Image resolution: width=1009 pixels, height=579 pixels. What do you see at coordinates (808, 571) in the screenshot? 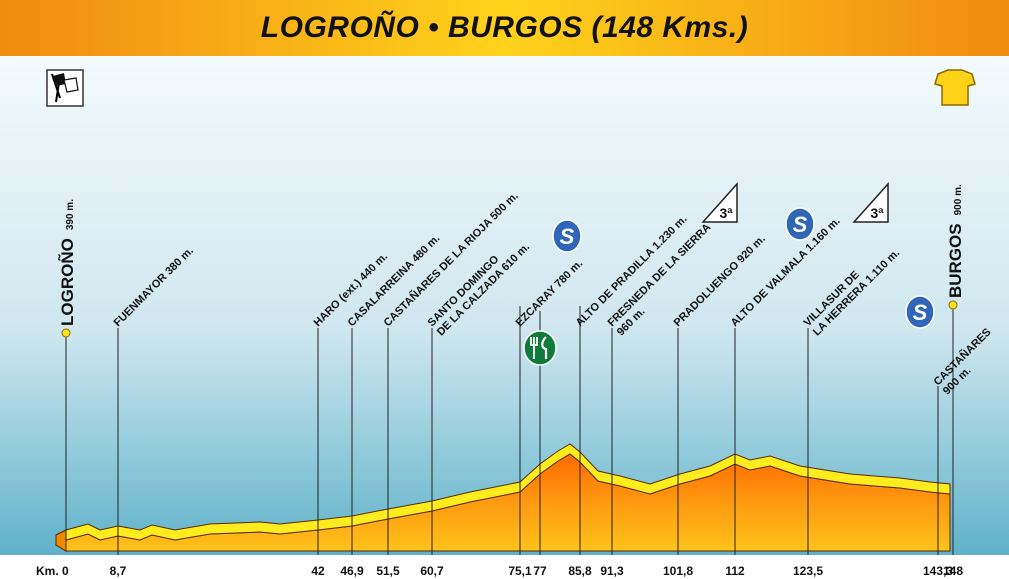
I see `km-mark-label: 123,5` at bounding box center [808, 571].